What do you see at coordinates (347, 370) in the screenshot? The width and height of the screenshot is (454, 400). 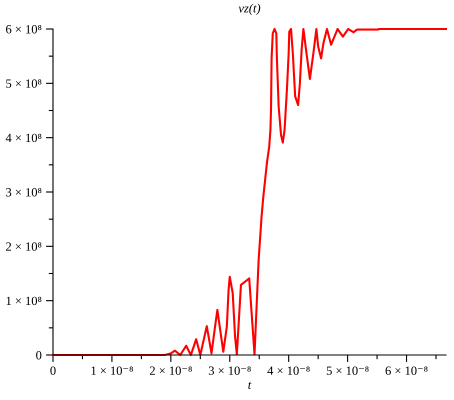 I see `x-tick-label: 5 × 10⁻⁸` at bounding box center [347, 370].